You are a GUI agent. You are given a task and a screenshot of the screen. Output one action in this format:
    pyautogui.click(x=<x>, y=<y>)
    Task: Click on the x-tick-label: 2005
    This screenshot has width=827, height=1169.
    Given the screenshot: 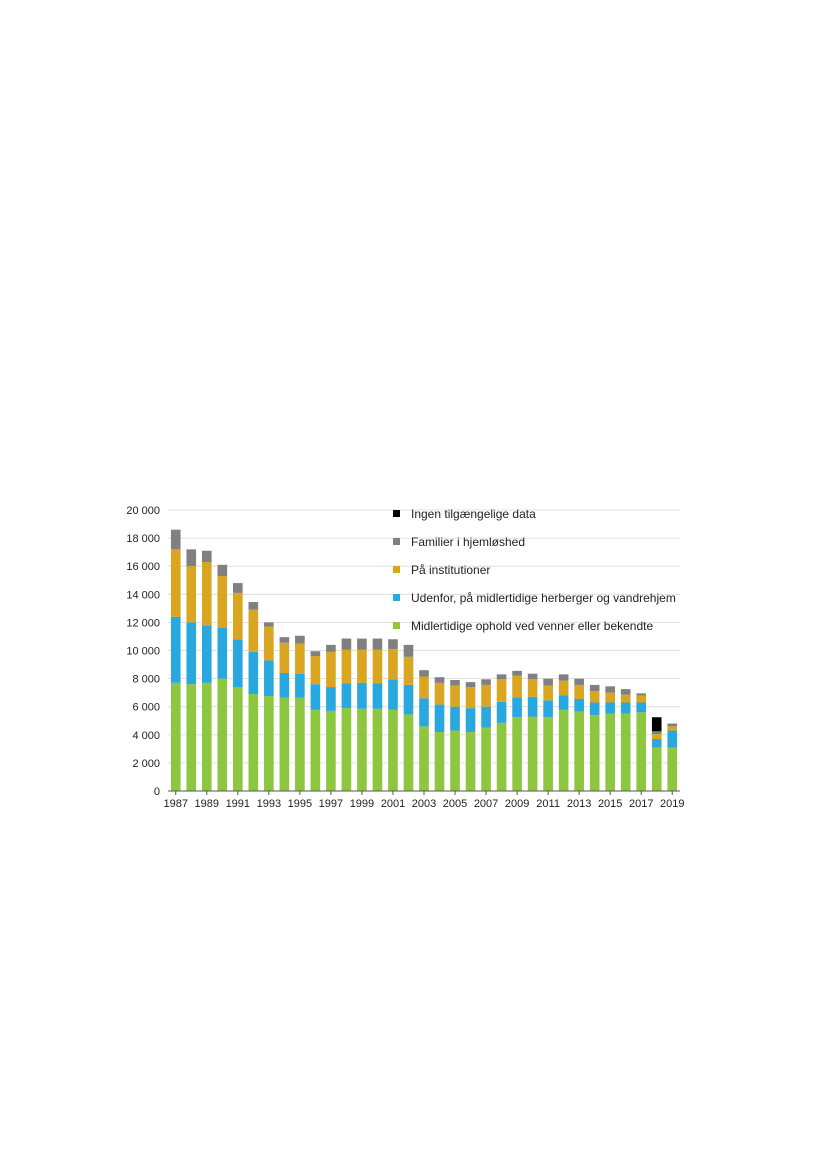 What is the action you would take?
    pyautogui.click(x=455, y=804)
    